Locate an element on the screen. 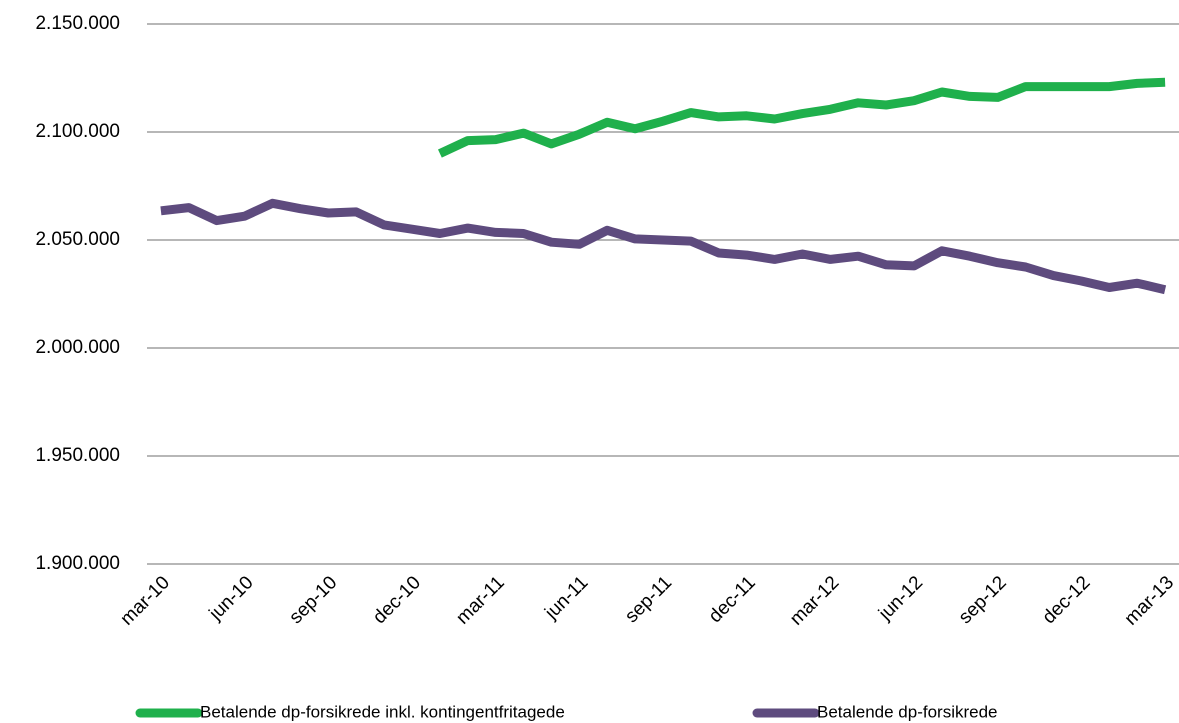 This screenshot has width=1179, height=723. x-tick-label: mar-11 is located at coordinates (480, 600).